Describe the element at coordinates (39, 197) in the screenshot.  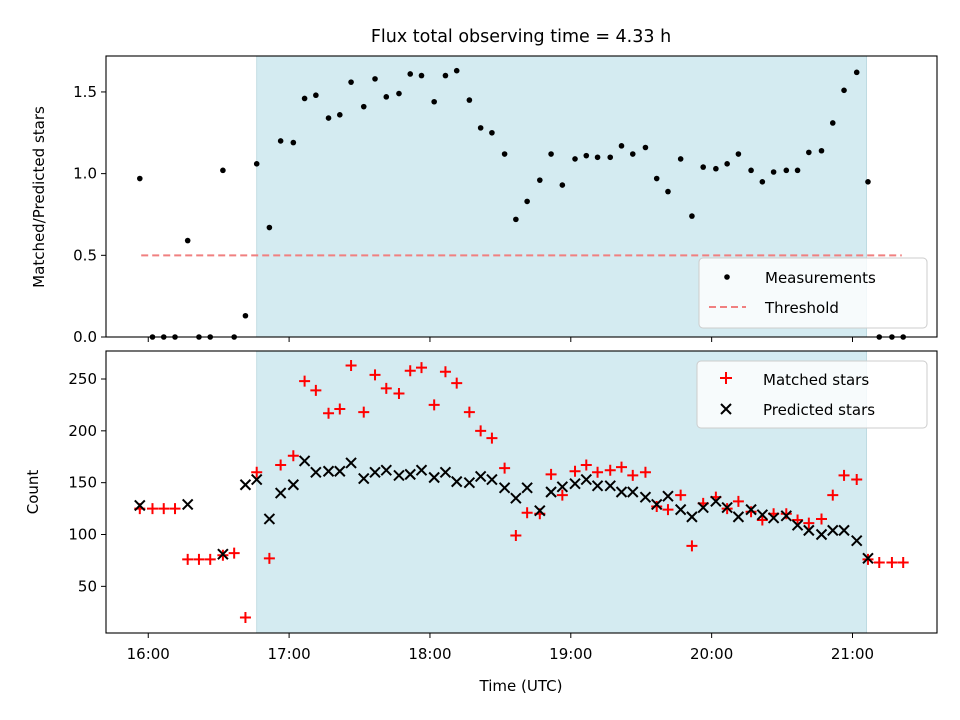
I see `top-y-axis-label: Matched/Predicted stars` at that location.